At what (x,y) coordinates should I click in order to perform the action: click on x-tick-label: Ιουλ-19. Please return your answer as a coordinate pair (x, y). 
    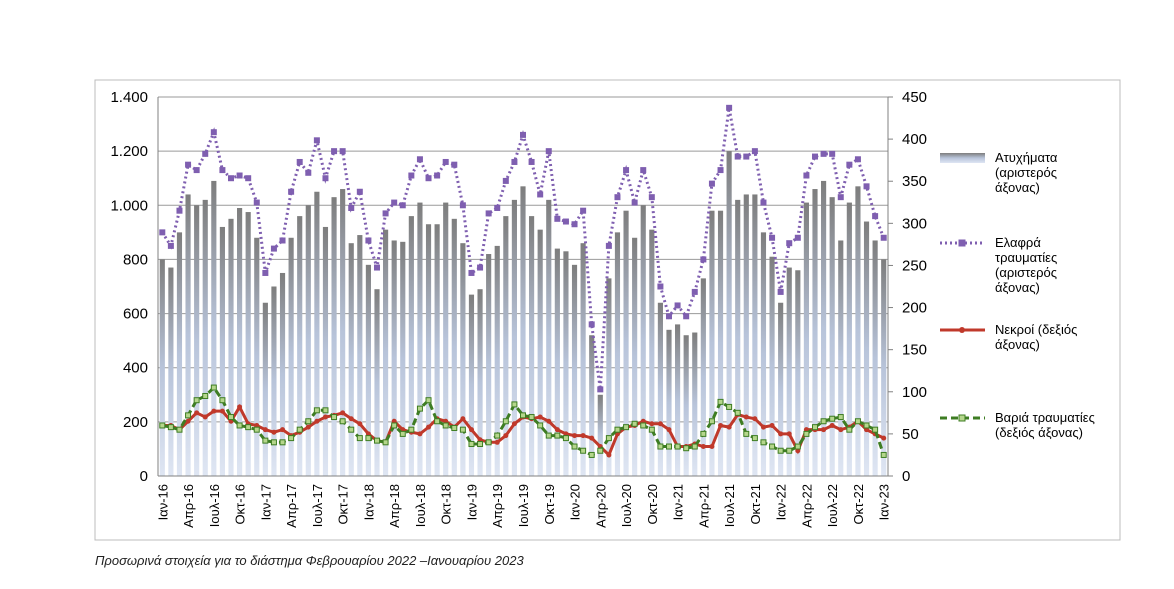
    Looking at the image, I should click on (523, 505).